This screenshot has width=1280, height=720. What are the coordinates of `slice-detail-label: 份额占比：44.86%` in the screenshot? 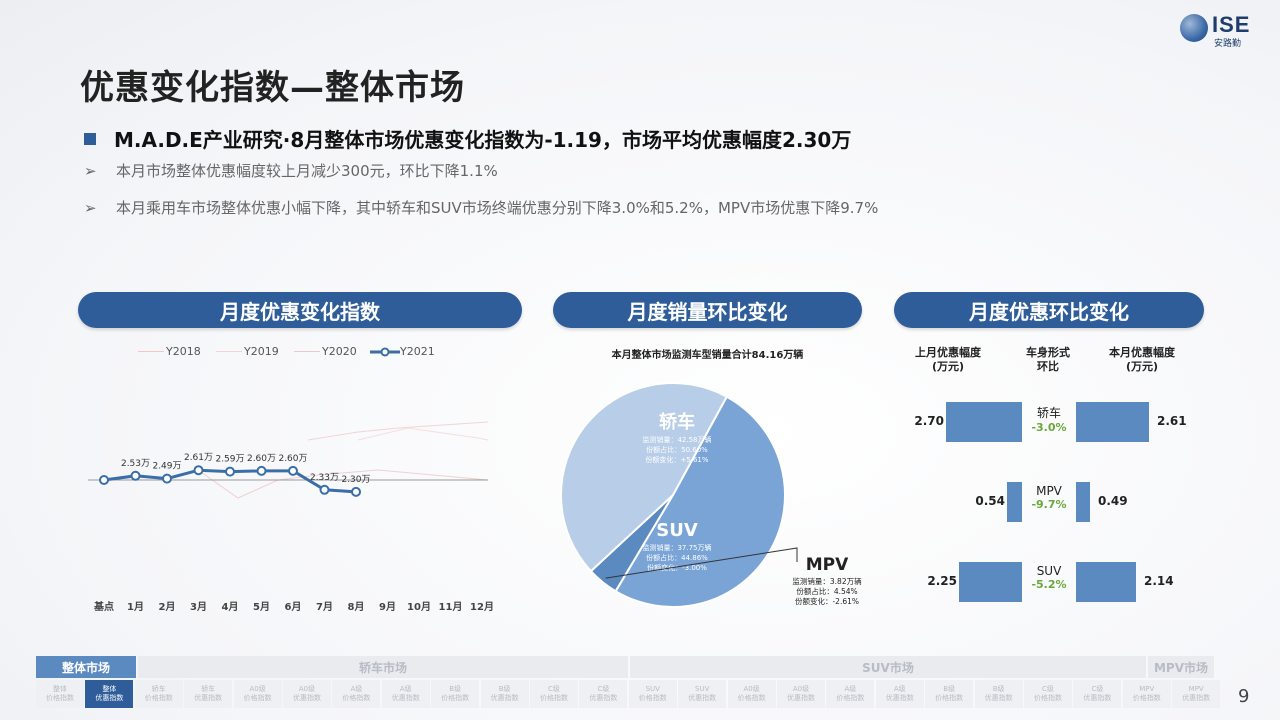 It's located at (677, 557).